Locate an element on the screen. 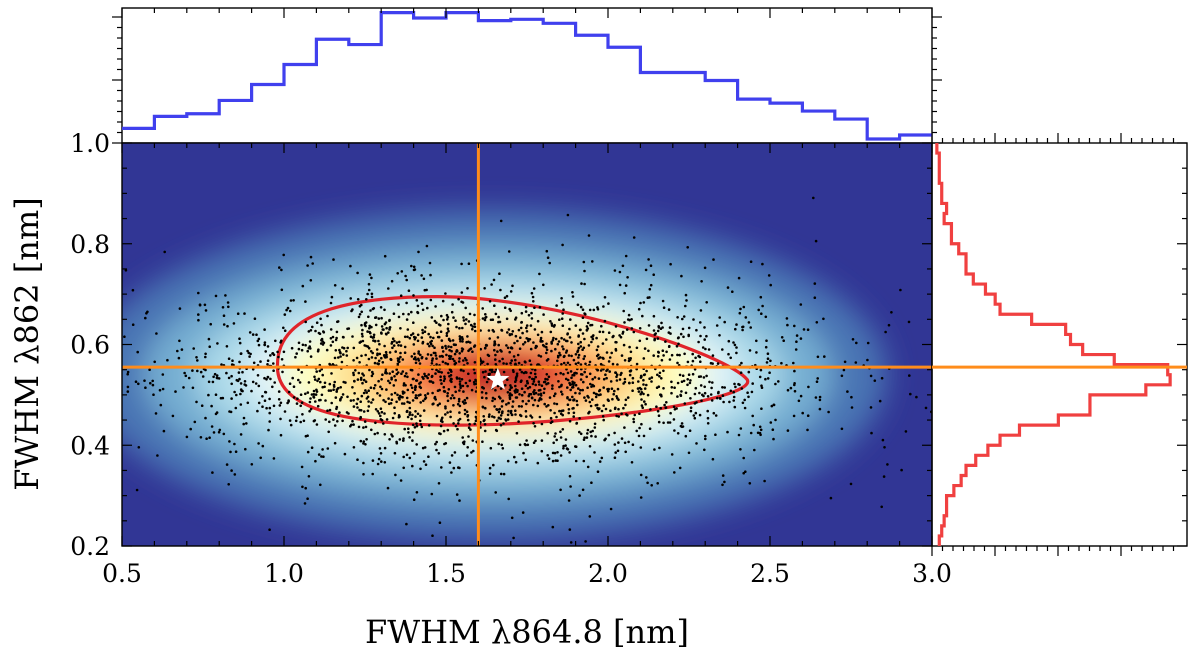 This screenshot has height=655, width=1200. right-histogram-series is located at coordinates (1053, 344).